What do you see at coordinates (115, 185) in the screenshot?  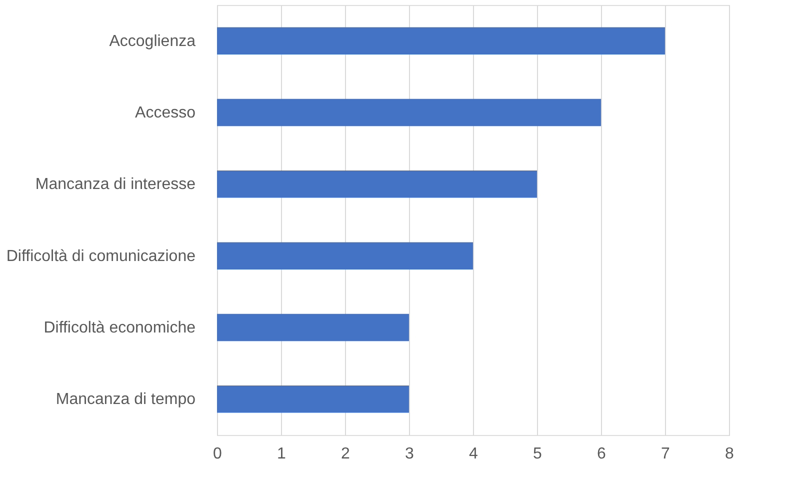 I see `y-tick-label: Mancanza di interesse` at bounding box center [115, 185].